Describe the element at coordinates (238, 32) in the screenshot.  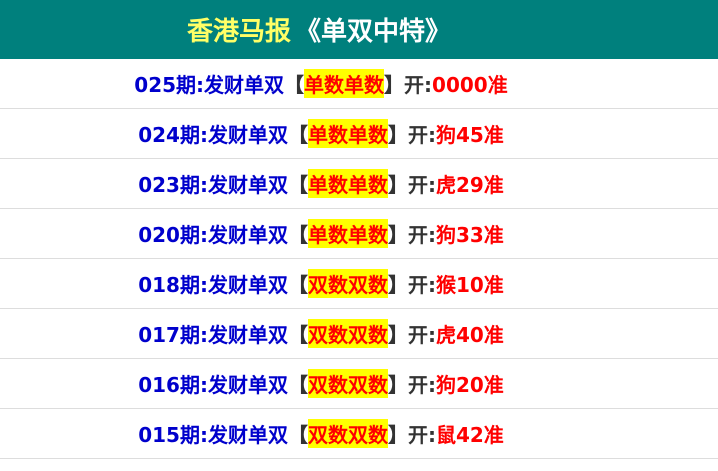
I see `title-main: 香港马报` at that location.